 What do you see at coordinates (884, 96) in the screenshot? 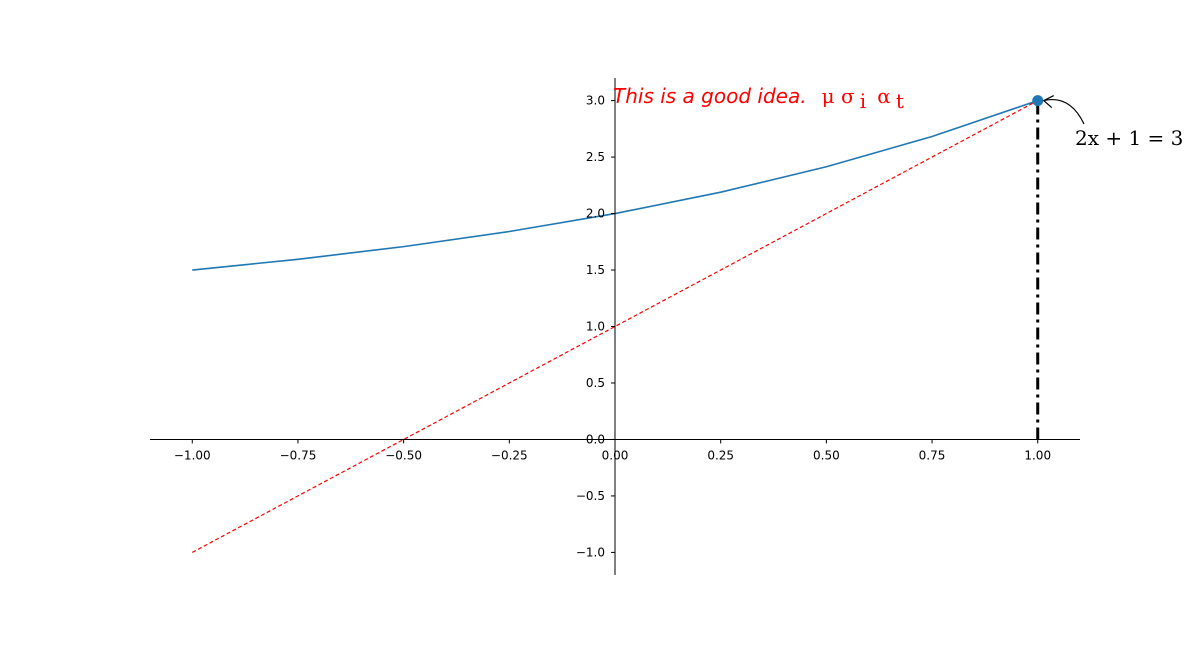
I see `red-annotation-math2: α` at bounding box center [884, 96].